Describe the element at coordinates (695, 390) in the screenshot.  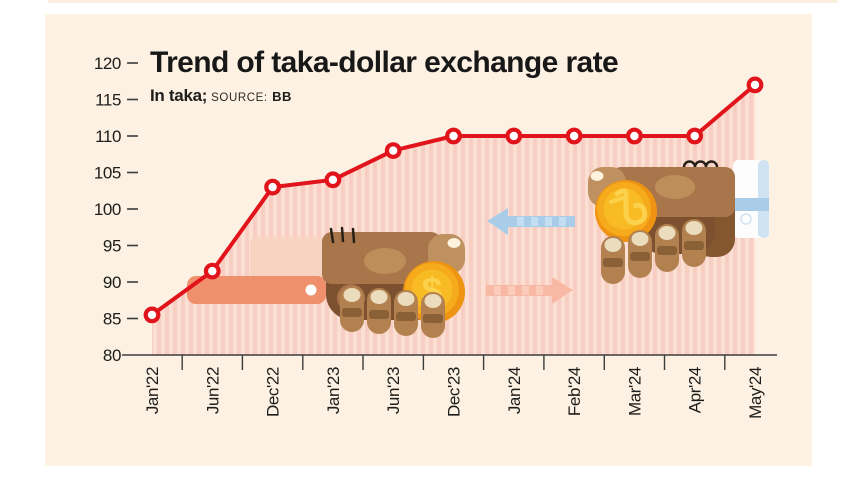
I see `x-tick-label-Apr'24: Apr'24` at that location.